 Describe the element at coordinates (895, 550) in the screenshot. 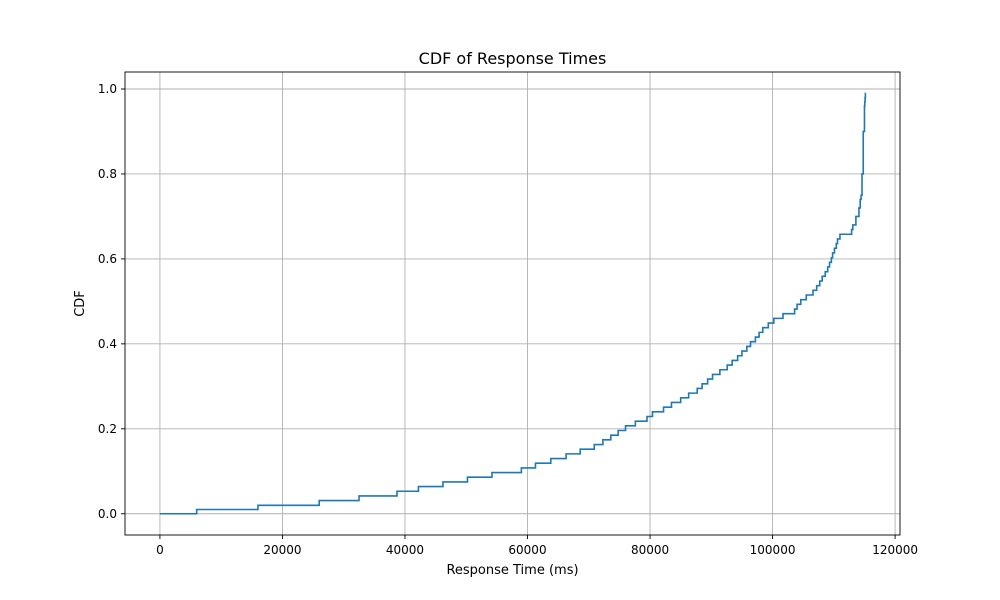

I see `x-tick-label: 120000` at that location.